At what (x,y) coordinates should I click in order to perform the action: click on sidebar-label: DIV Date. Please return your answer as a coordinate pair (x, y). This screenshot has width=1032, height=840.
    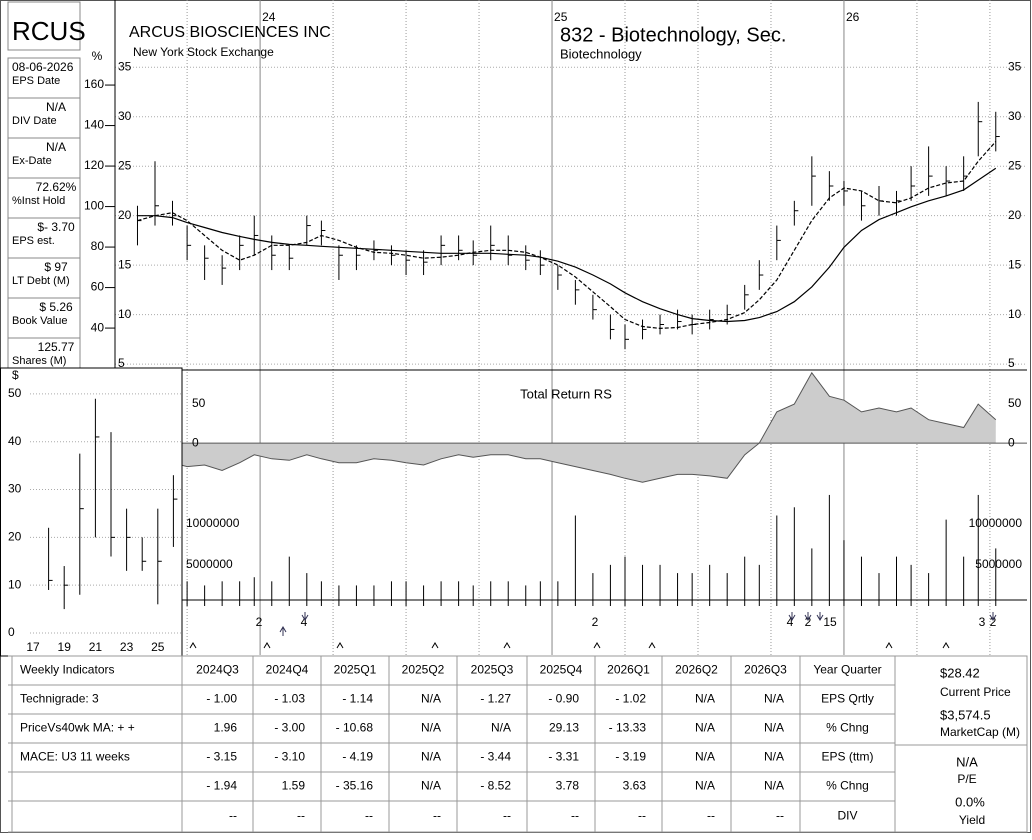
    Looking at the image, I should click on (34, 121).